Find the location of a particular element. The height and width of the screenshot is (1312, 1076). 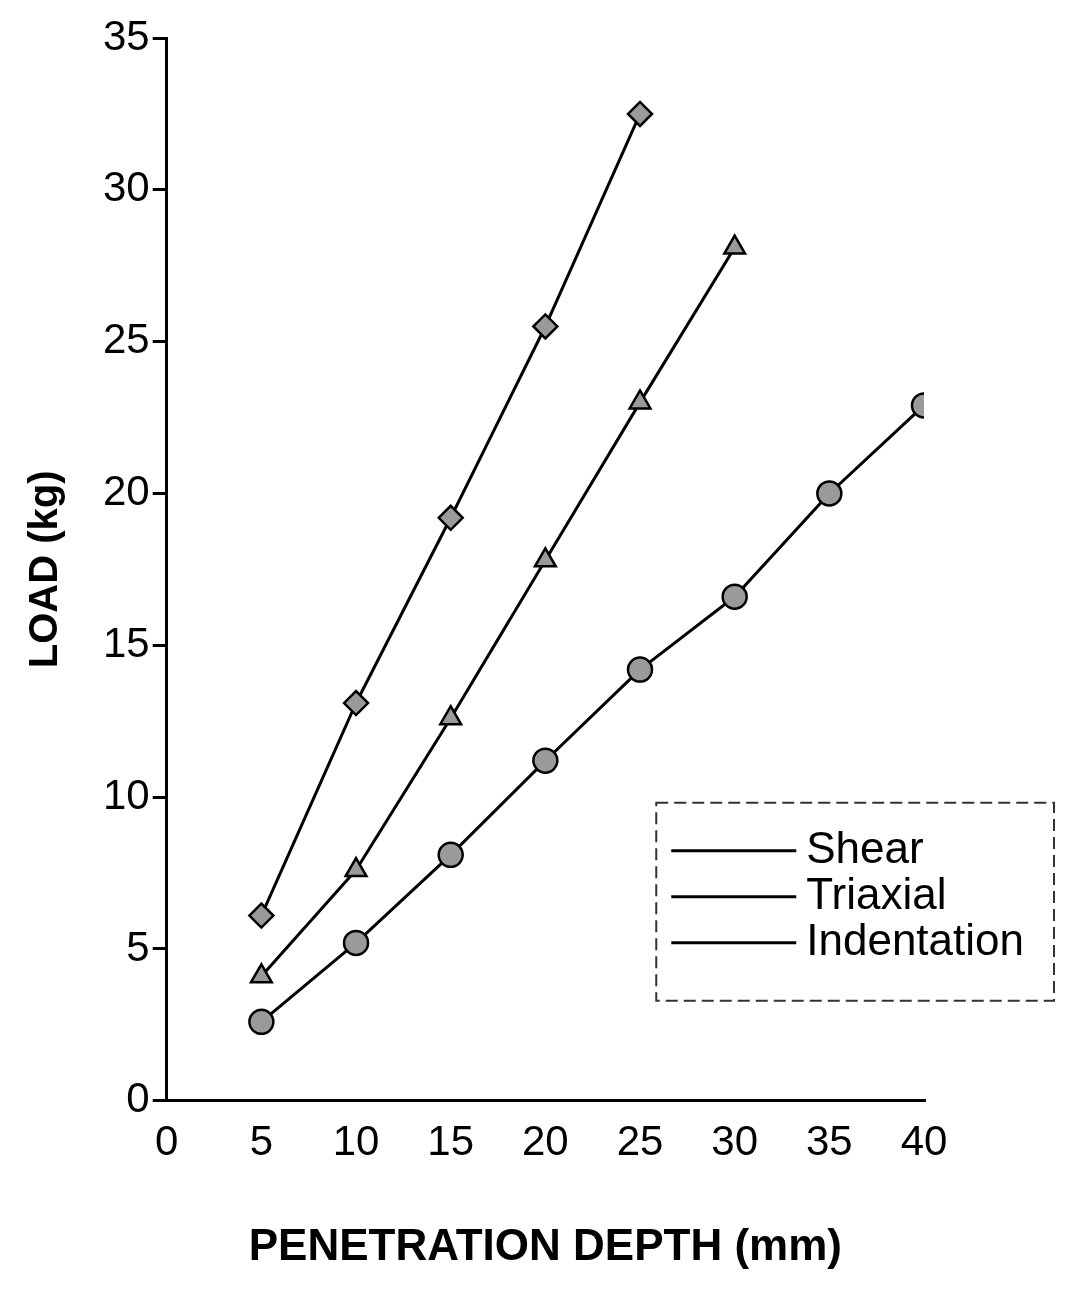

x-axis-title: PENETRATION DEPTH (mm) is located at coordinates (545, 1244).